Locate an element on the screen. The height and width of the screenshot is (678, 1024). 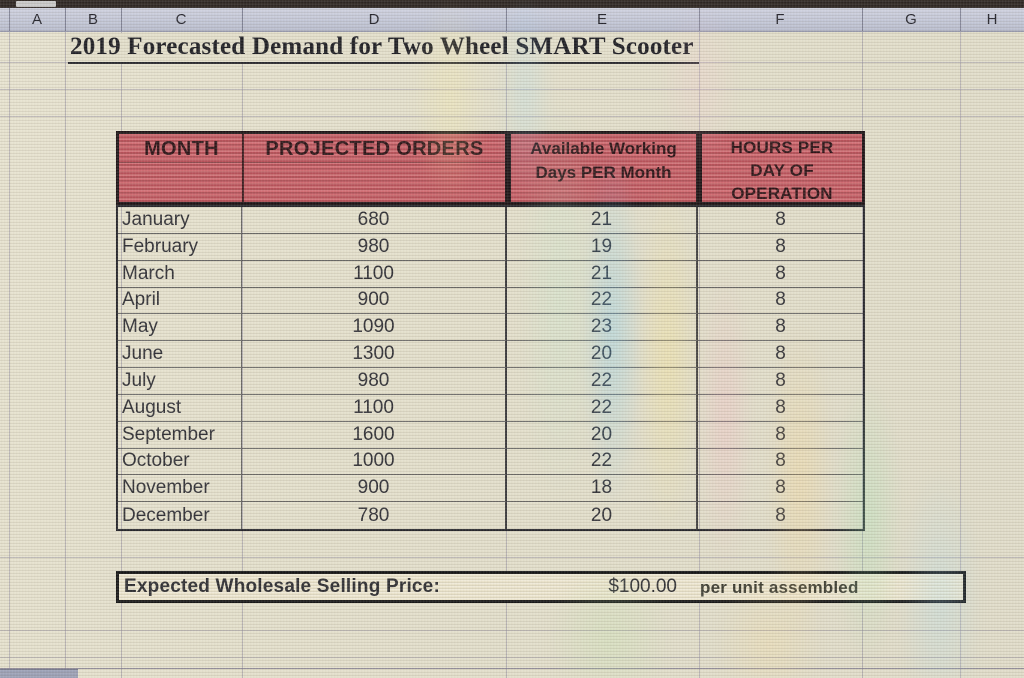
window-top-bar is located at coordinates (512, 4).